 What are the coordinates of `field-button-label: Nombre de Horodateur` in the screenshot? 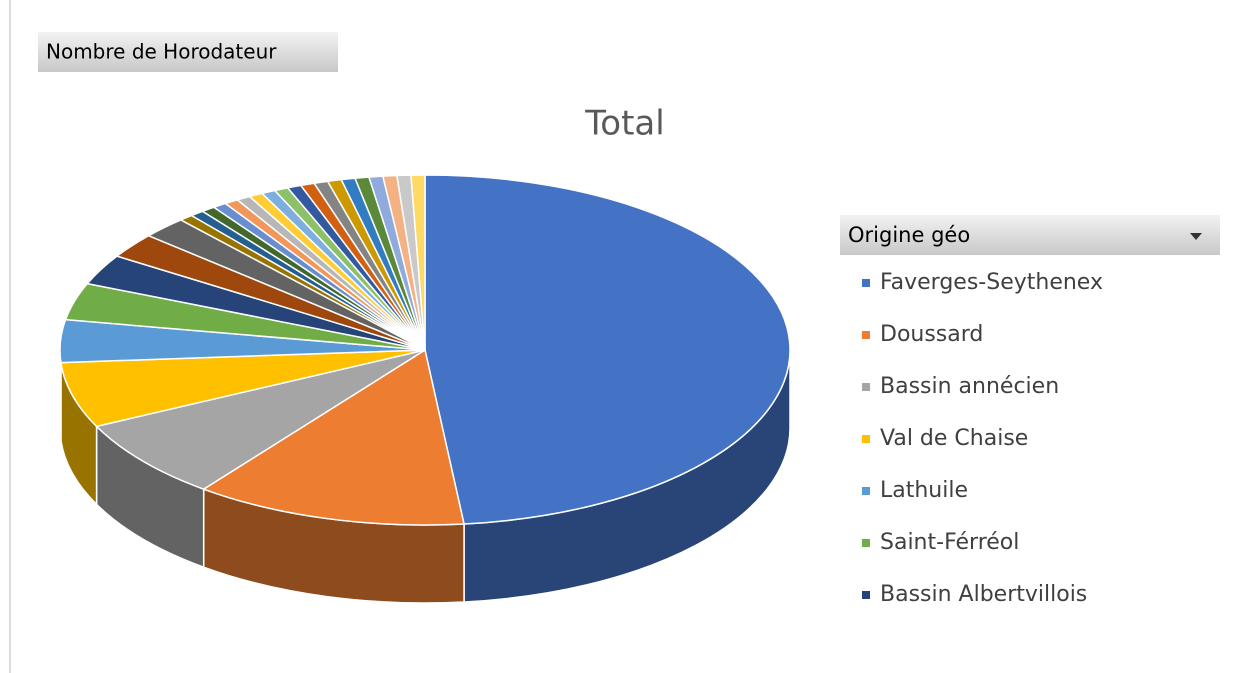 It's located at (161, 52).